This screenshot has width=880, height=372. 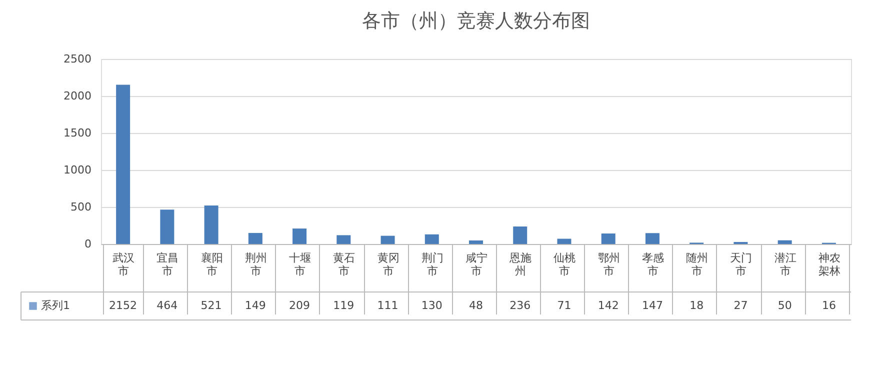 What do you see at coordinates (123, 305) in the screenshot?
I see `data-label: 2152` at bounding box center [123, 305].